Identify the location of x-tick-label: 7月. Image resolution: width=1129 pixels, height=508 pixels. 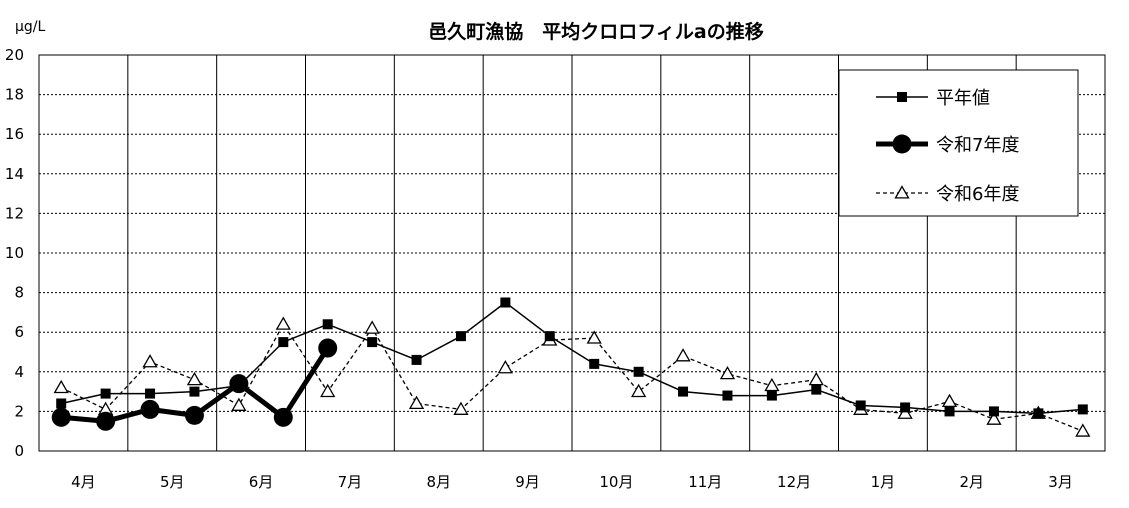
(350, 482).